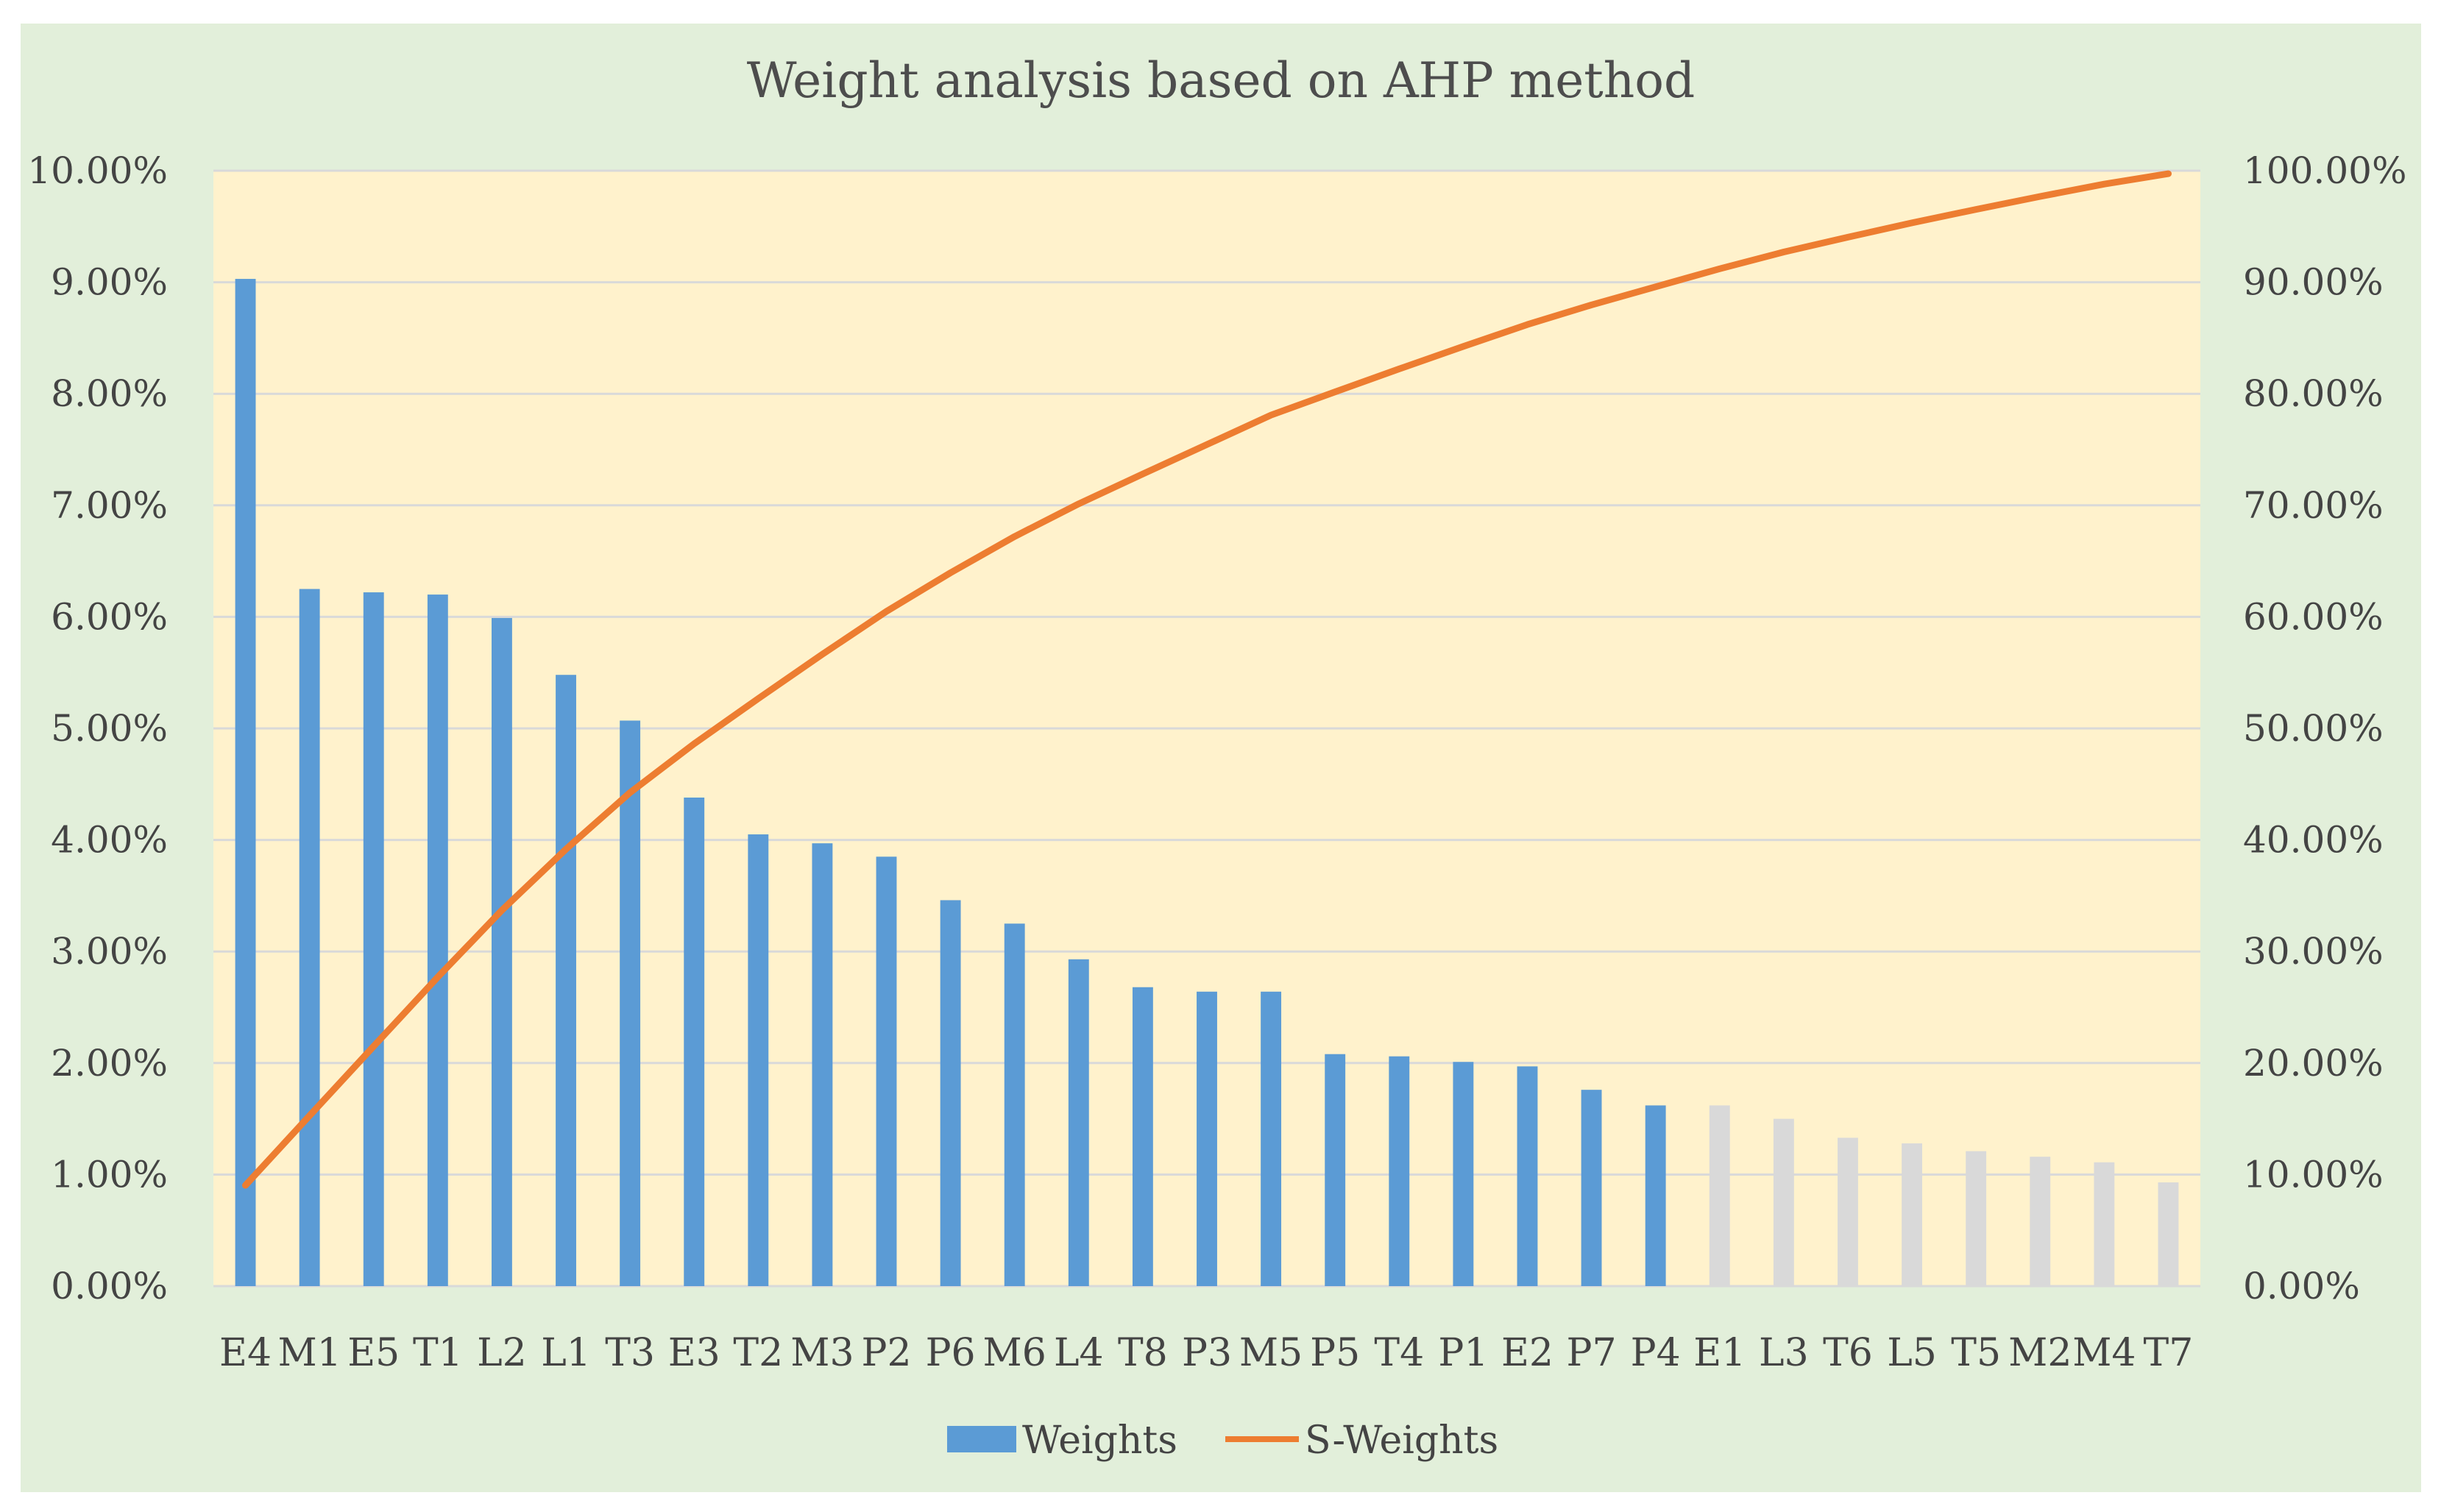 This screenshot has width=2441, height=1512. Describe the element at coordinates (566, 1353) in the screenshot. I see `x-tick-label: L1` at that location.